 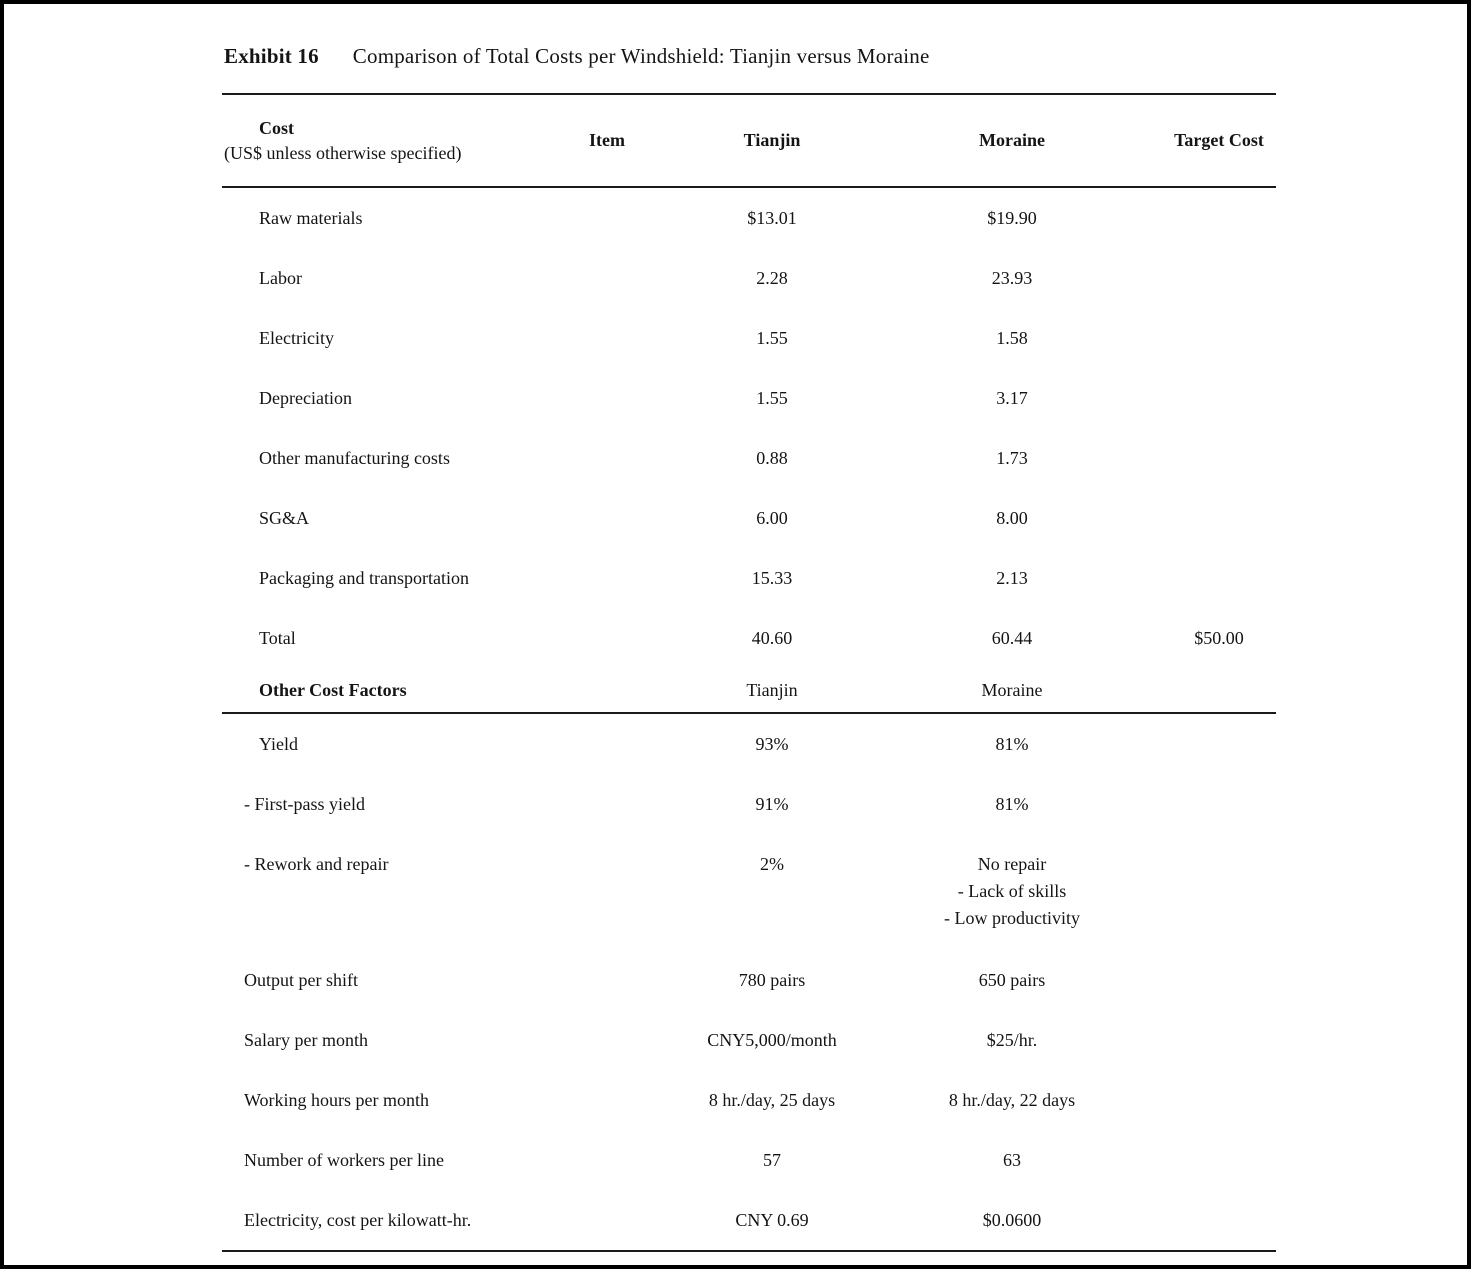 What do you see at coordinates (749, 638) in the screenshot?
I see `table-row-total: Total 40.60 60.44 $50.00` at bounding box center [749, 638].